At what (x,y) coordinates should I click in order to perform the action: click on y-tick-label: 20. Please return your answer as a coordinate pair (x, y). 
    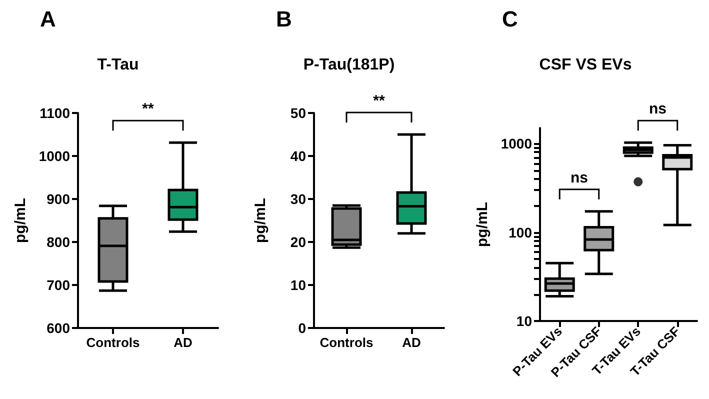
    Looking at the image, I should click on (298, 242).